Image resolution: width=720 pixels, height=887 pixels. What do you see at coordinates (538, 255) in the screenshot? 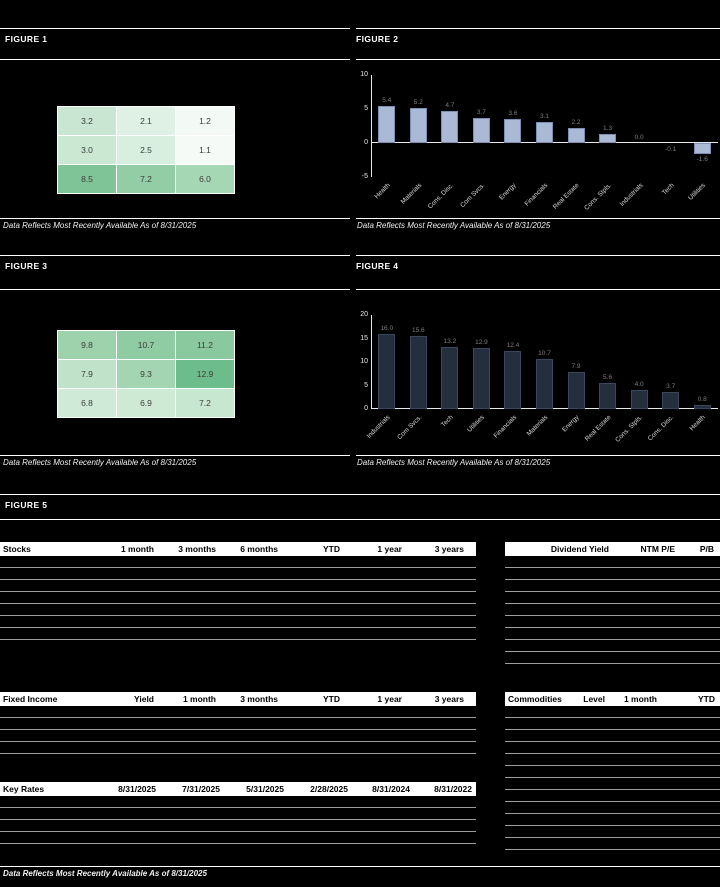
I see `figure4-header-rule-top` at bounding box center [538, 255].